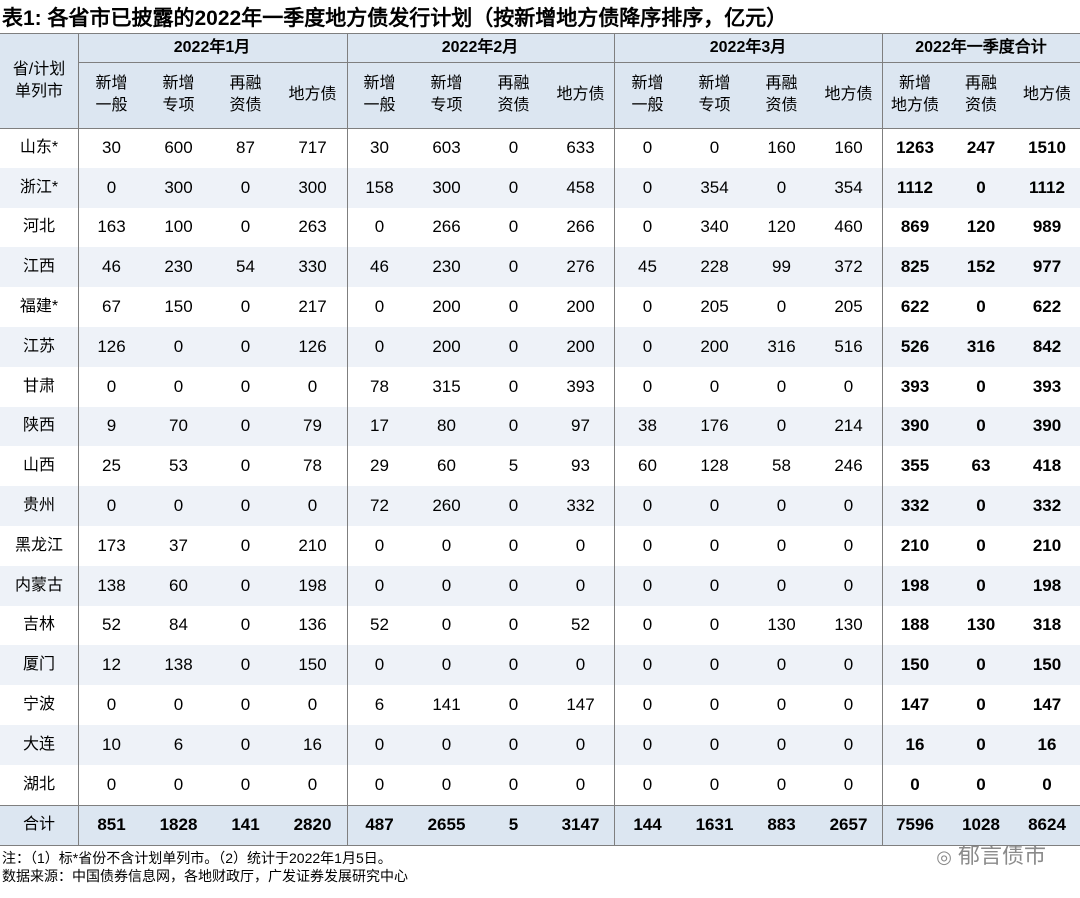 Image resolution: width=1080 pixels, height=898 pixels. What do you see at coordinates (944, 857) in the screenshot?
I see `wechat-icon: ◎` at bounding box center [944, 857].